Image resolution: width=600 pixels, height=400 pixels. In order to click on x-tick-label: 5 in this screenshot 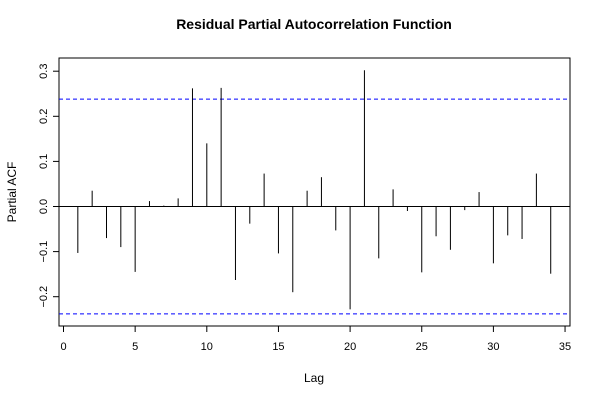, I will do `click(135, 347)`.